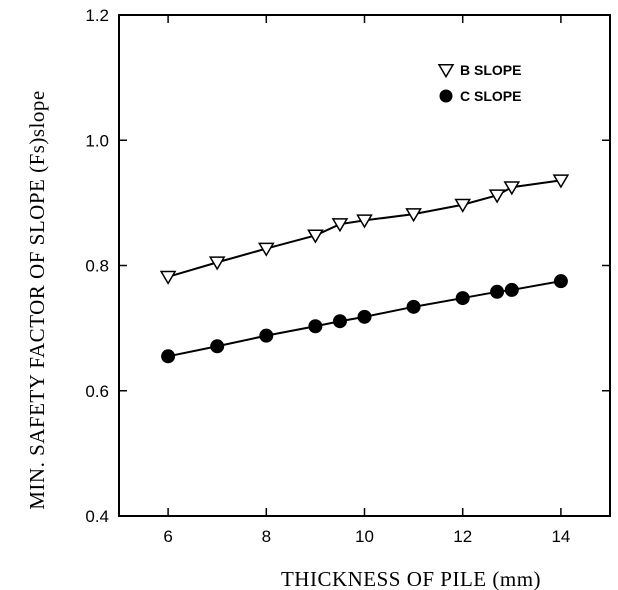 This screenshot has width=618, height=590. I want to click on legend-marker-b-slope, so click(446, 71).